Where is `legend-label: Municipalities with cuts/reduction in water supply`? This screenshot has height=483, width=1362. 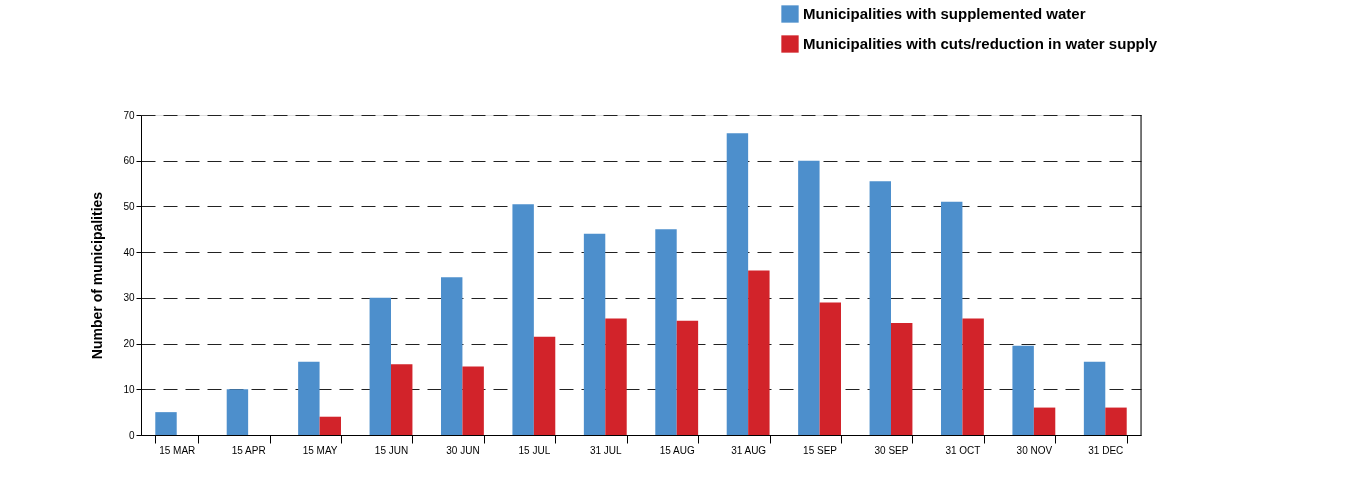
legend-label: Municipalities with cuts/reduction in water supply is located at coordinates (980, 43).